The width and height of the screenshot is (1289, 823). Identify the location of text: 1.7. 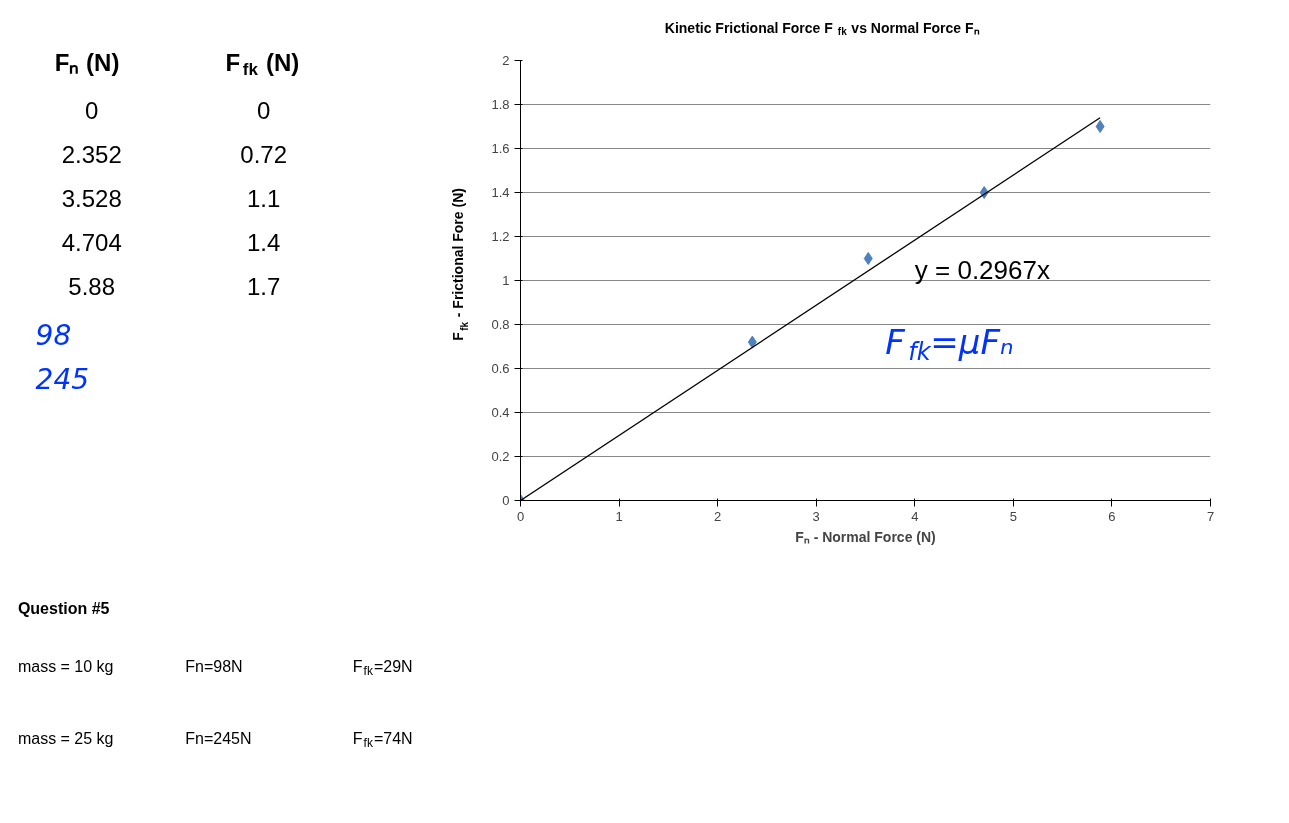
(263, 286).